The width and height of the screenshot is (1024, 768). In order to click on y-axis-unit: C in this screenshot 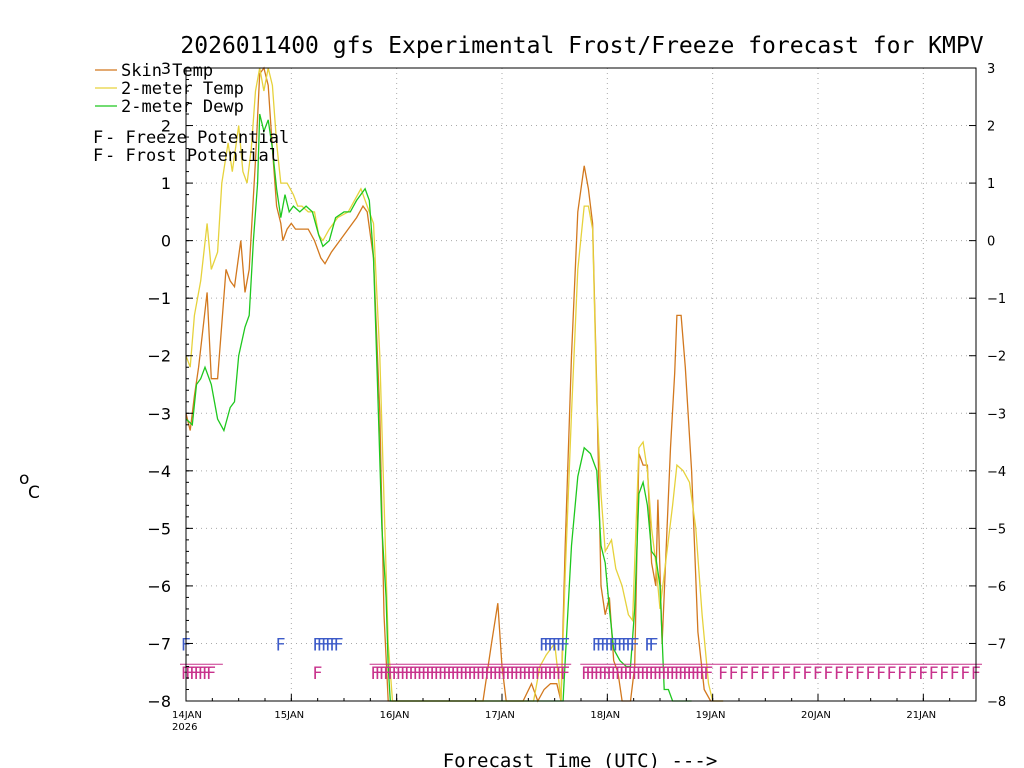, I will do `click(34, 493)`.